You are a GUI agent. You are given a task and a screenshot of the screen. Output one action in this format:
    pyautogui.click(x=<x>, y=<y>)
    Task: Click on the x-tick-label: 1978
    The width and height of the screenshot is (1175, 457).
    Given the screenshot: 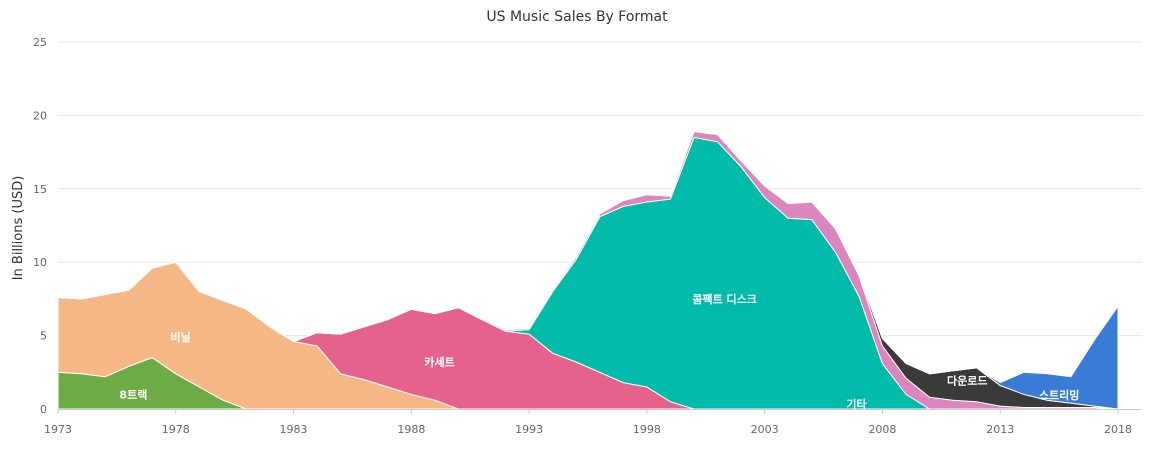 What is the action you would take?
    pyautogui.click(x=176, y=429)
    